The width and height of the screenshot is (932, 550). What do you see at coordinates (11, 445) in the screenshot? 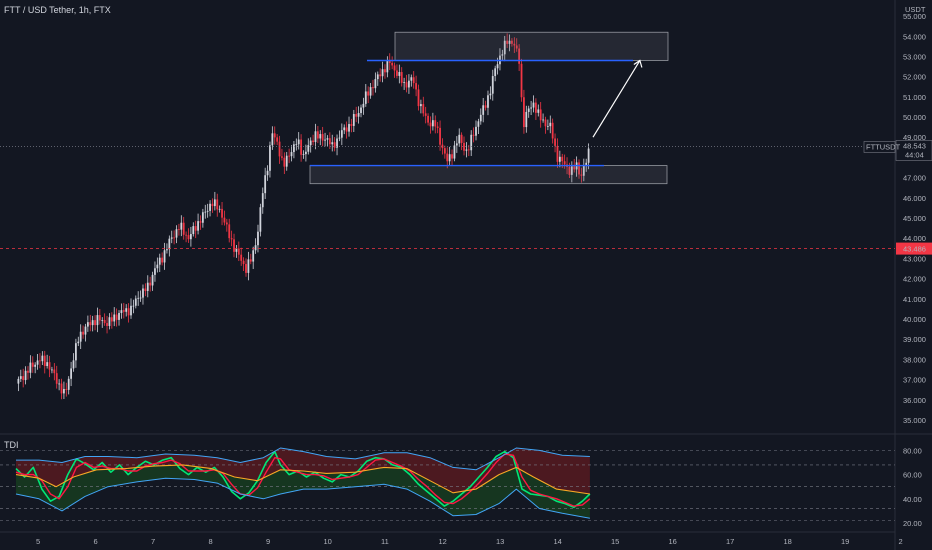
I see `tdi-indicator-label: TDI` at bounding box center [11, 445].